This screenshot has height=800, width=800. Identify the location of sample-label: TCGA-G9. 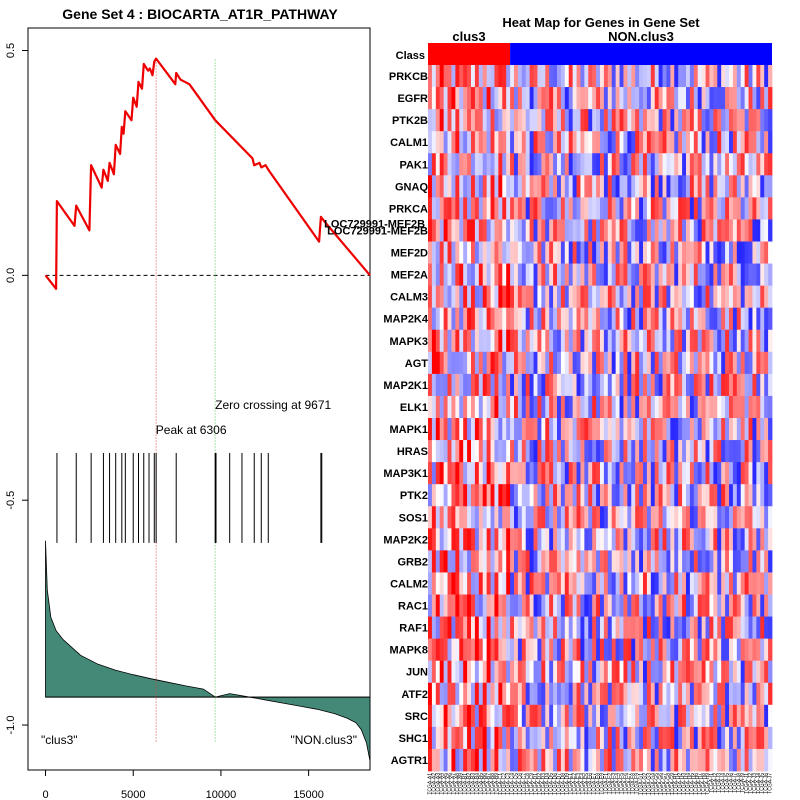
(673, 784).